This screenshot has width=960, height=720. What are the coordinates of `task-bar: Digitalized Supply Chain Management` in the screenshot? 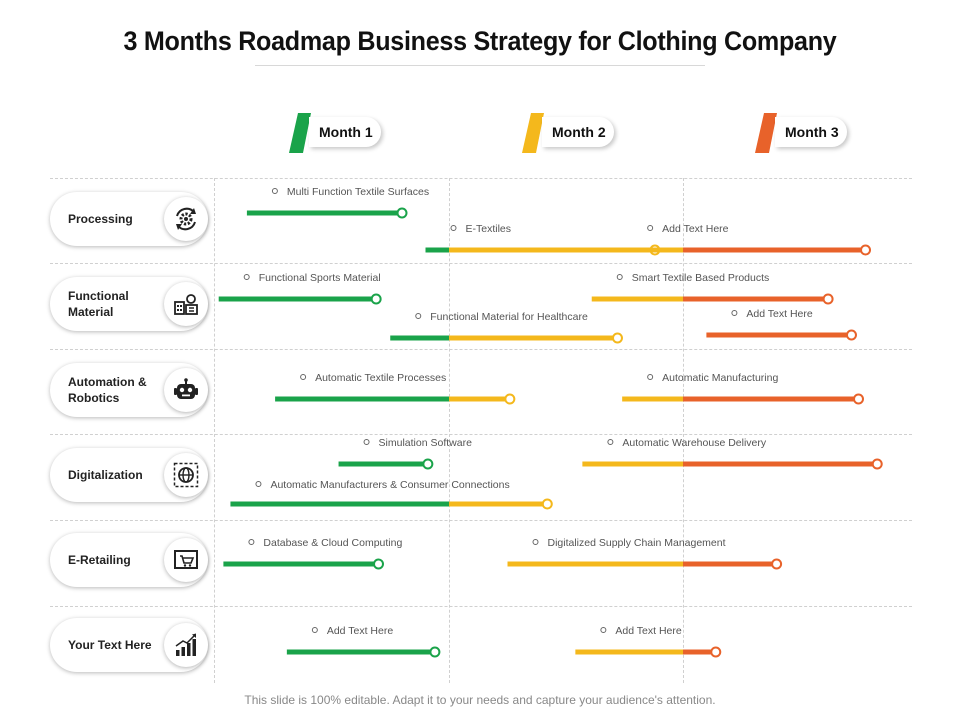 It's located at (645, 553).